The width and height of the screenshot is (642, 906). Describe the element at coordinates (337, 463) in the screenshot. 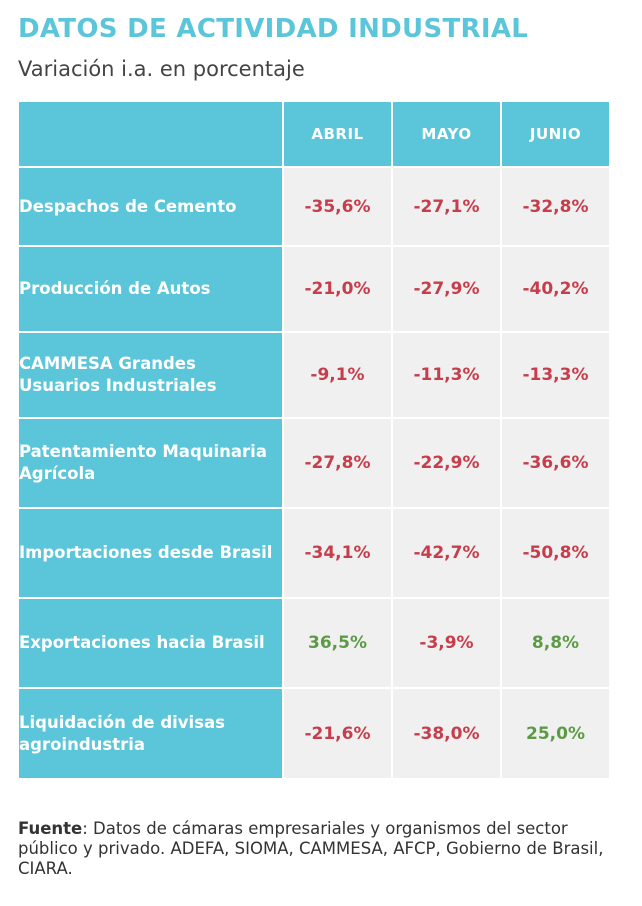

I see `value-cell: -27,8%` at that location.